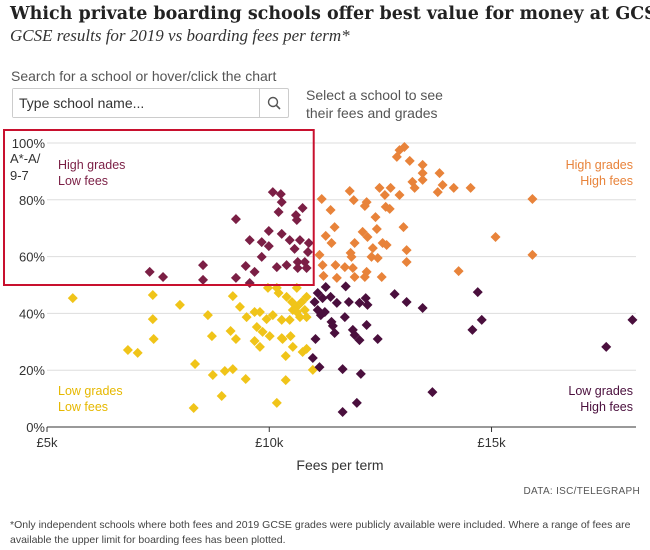 The image size is (650, 550). What do you see at coordinates (136, 103) in the screenshot?
I see `school-search-input` at bounding box center [136, 103].